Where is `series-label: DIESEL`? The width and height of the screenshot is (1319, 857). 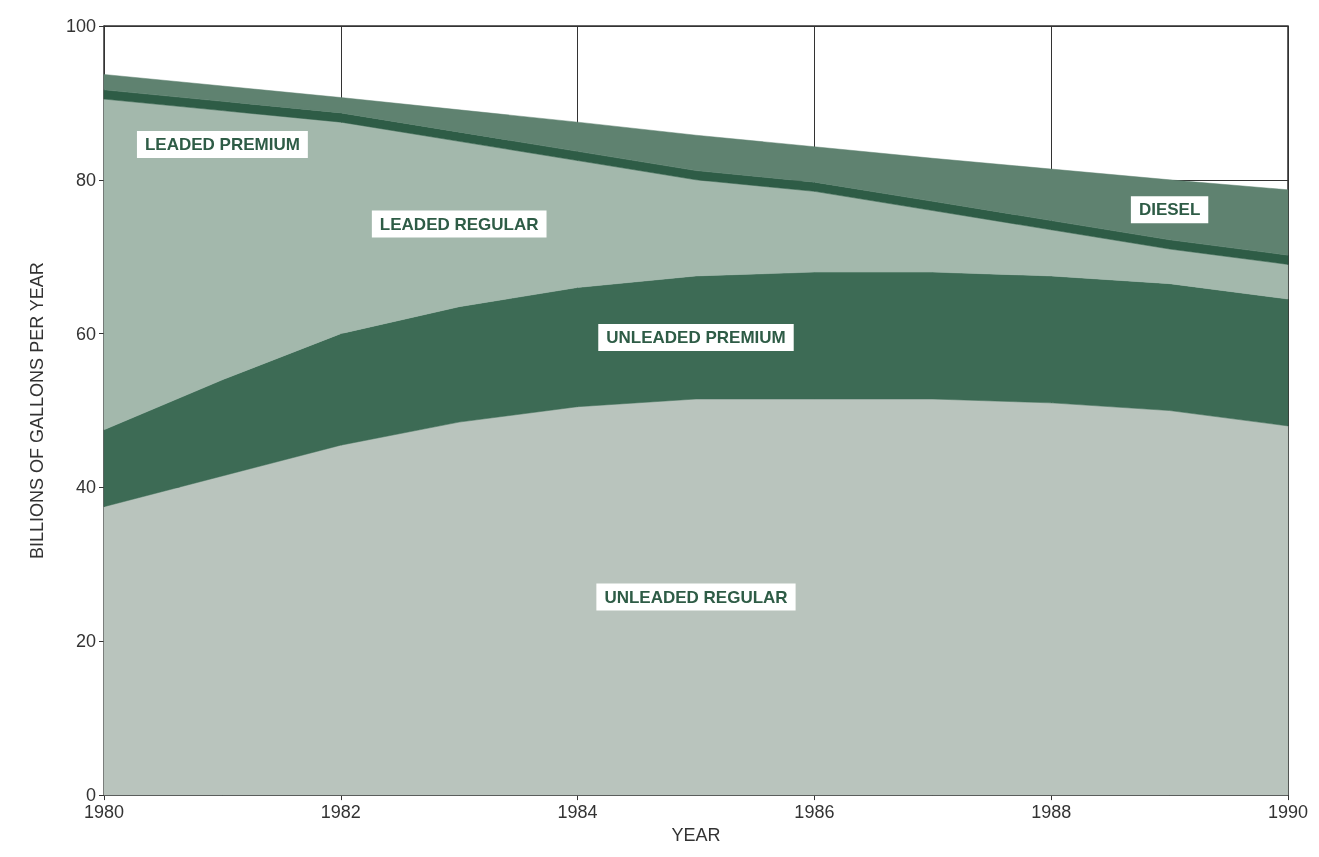
series-label: DIESEL is located at coordinates (1169, 210).